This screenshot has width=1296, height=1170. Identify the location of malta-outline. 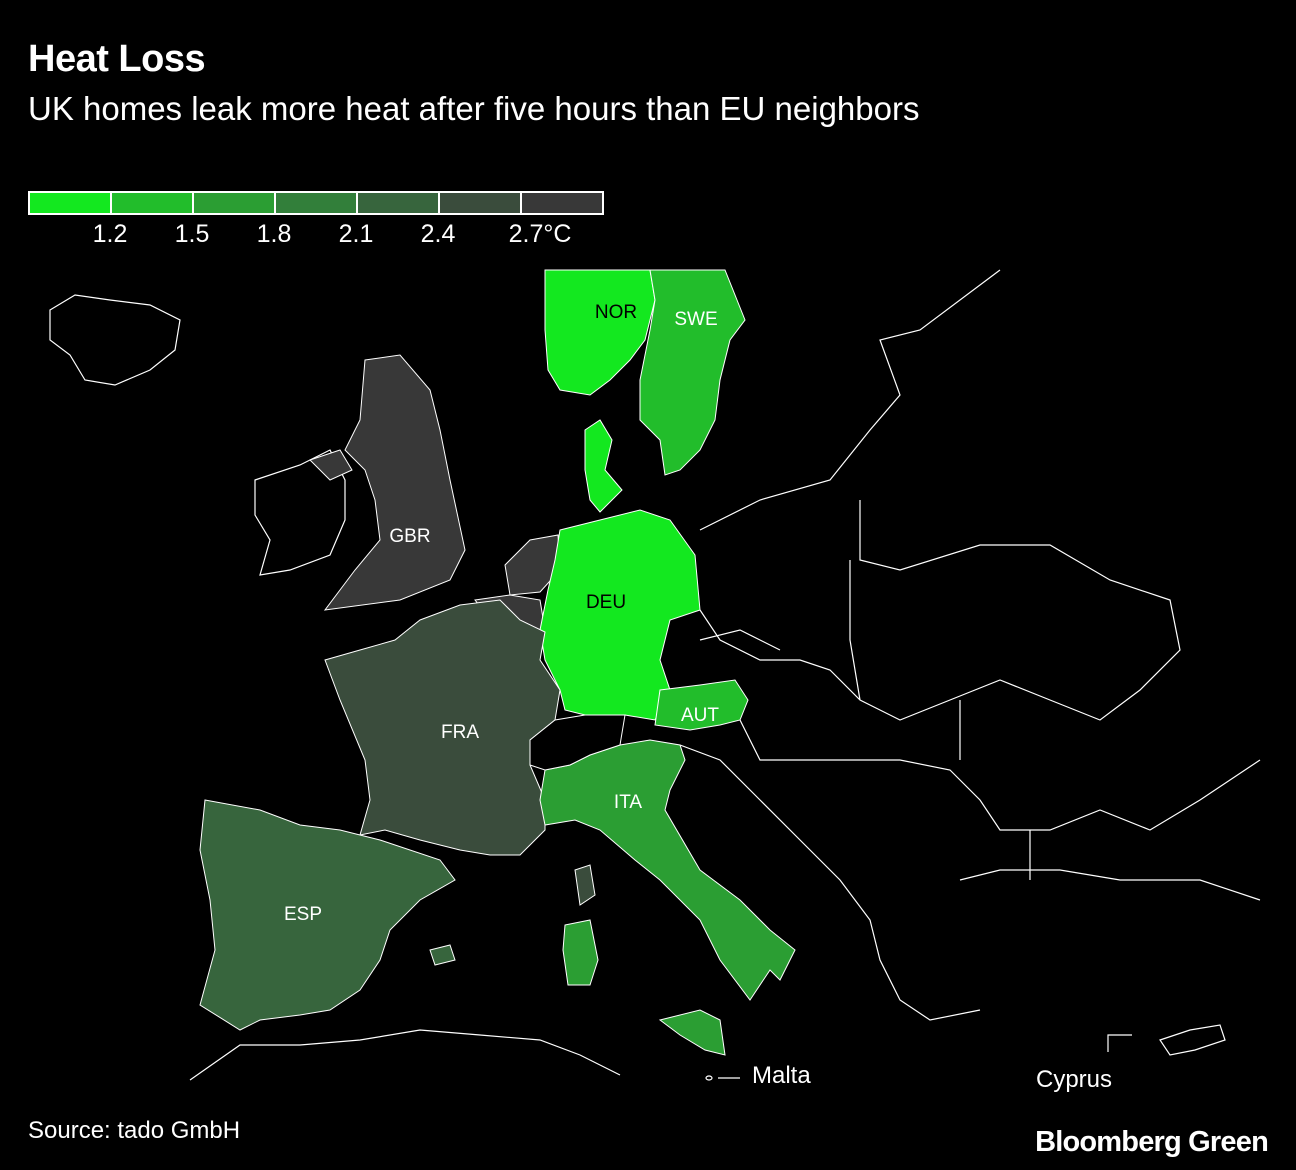
(709, 1078).